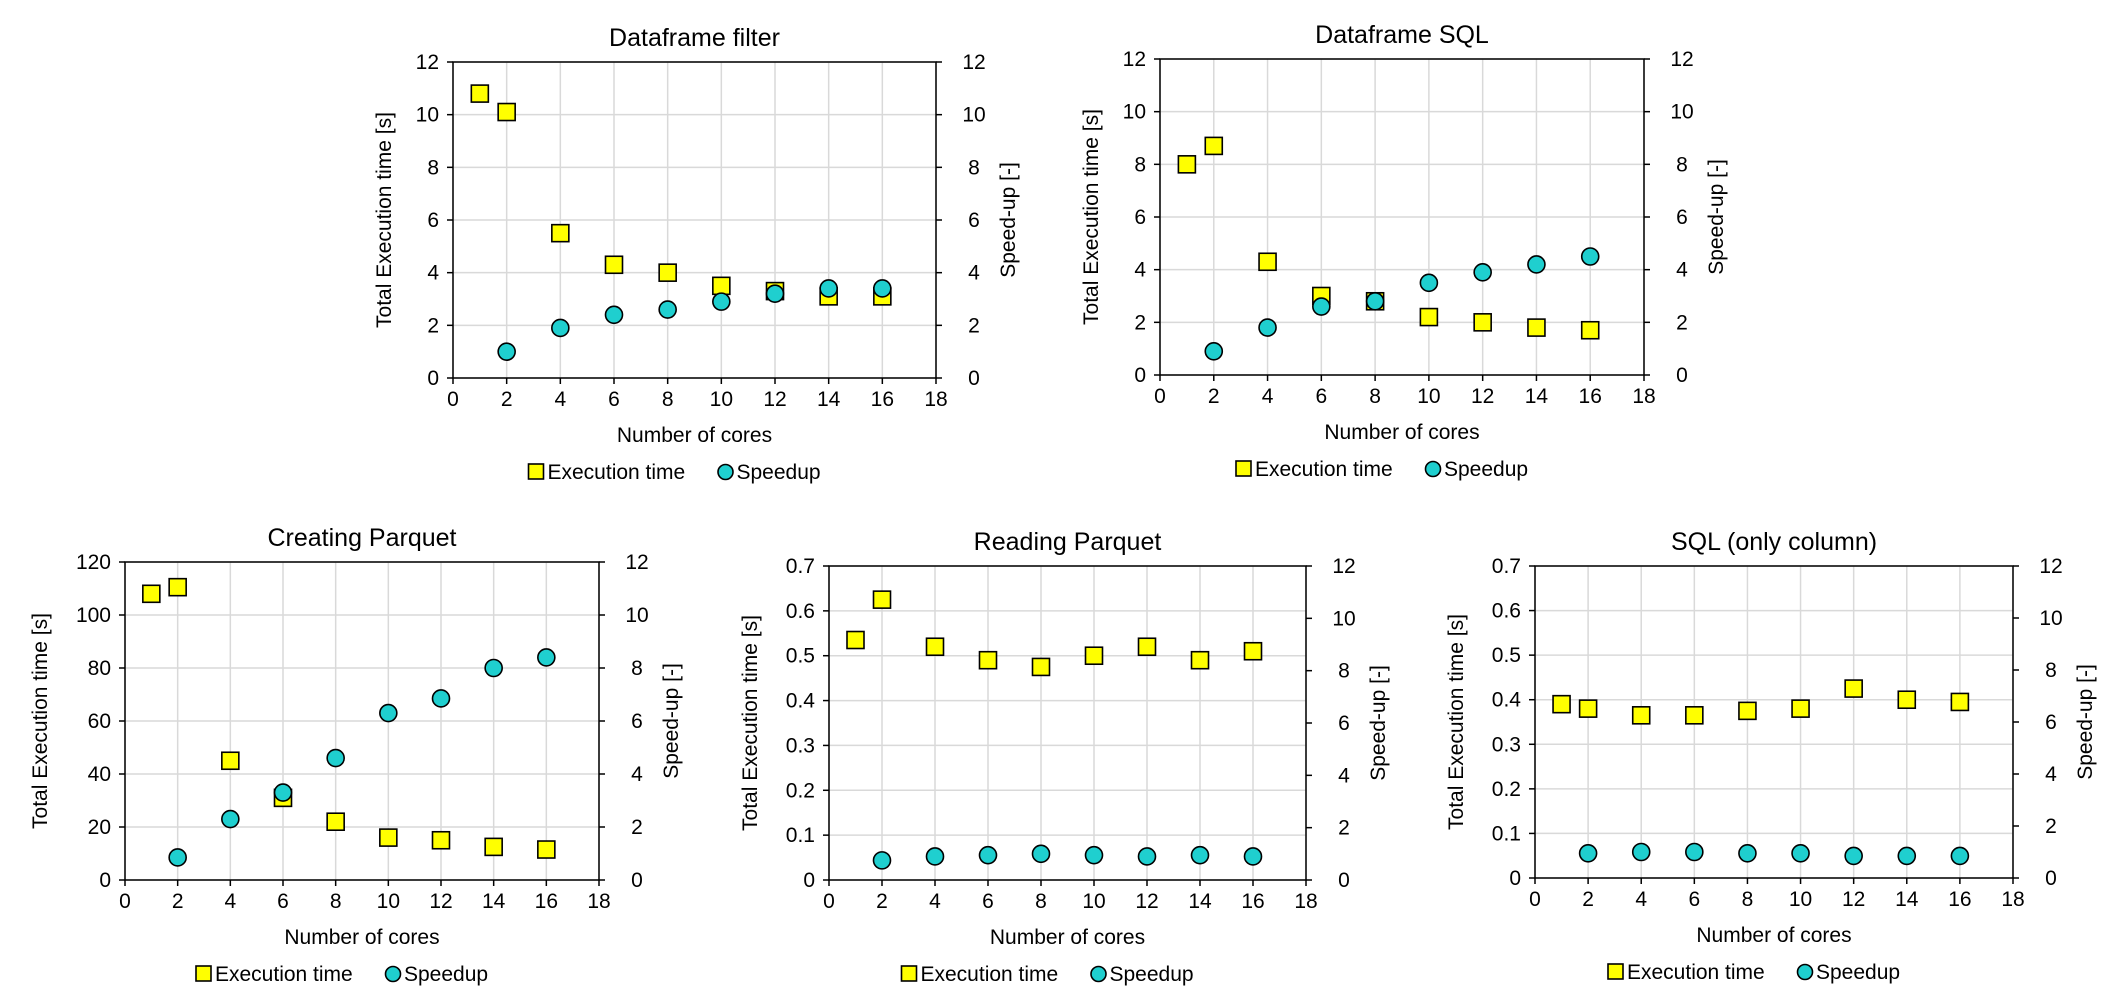  I want to click on x-tick-label: 18, so click(1643, 396).